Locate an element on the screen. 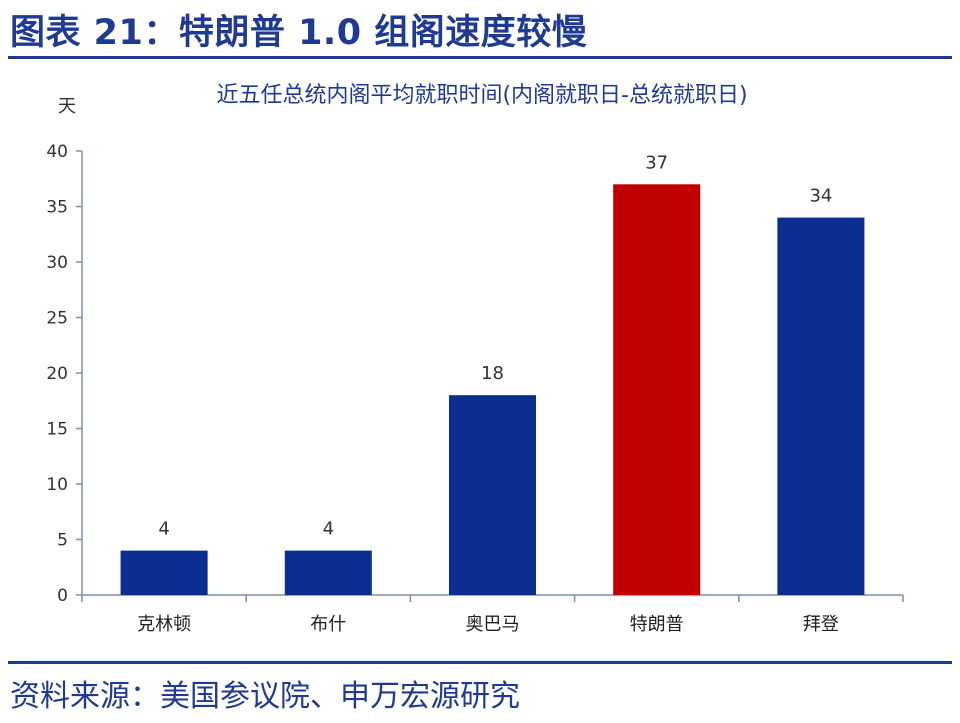 The image size is (960, 723). x-axis is located at coordinates (492, 598).